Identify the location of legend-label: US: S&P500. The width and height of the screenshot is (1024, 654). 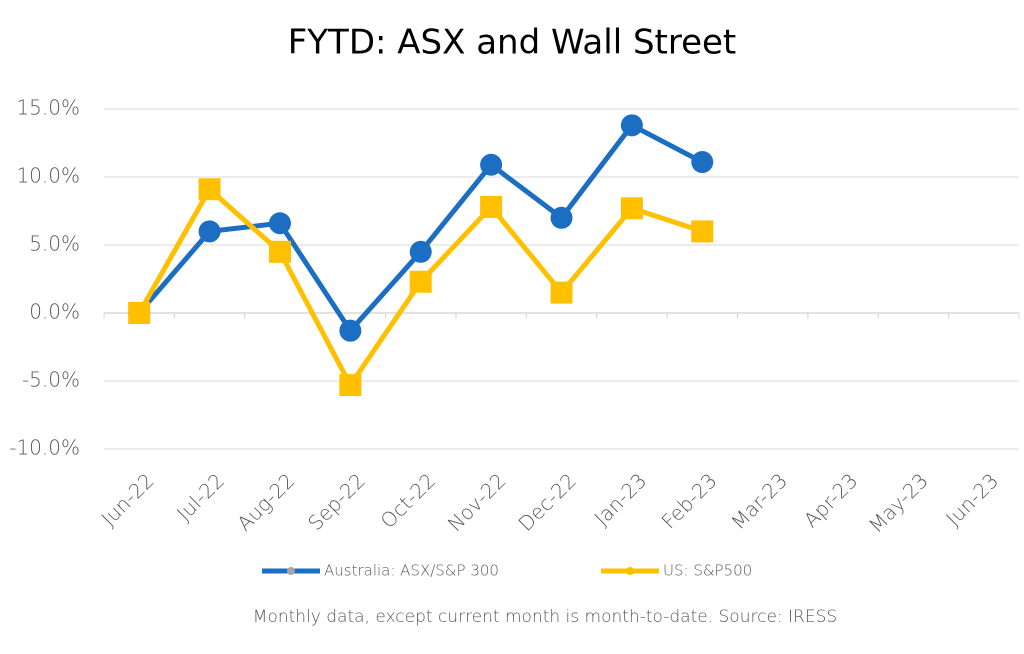
(707, 571).